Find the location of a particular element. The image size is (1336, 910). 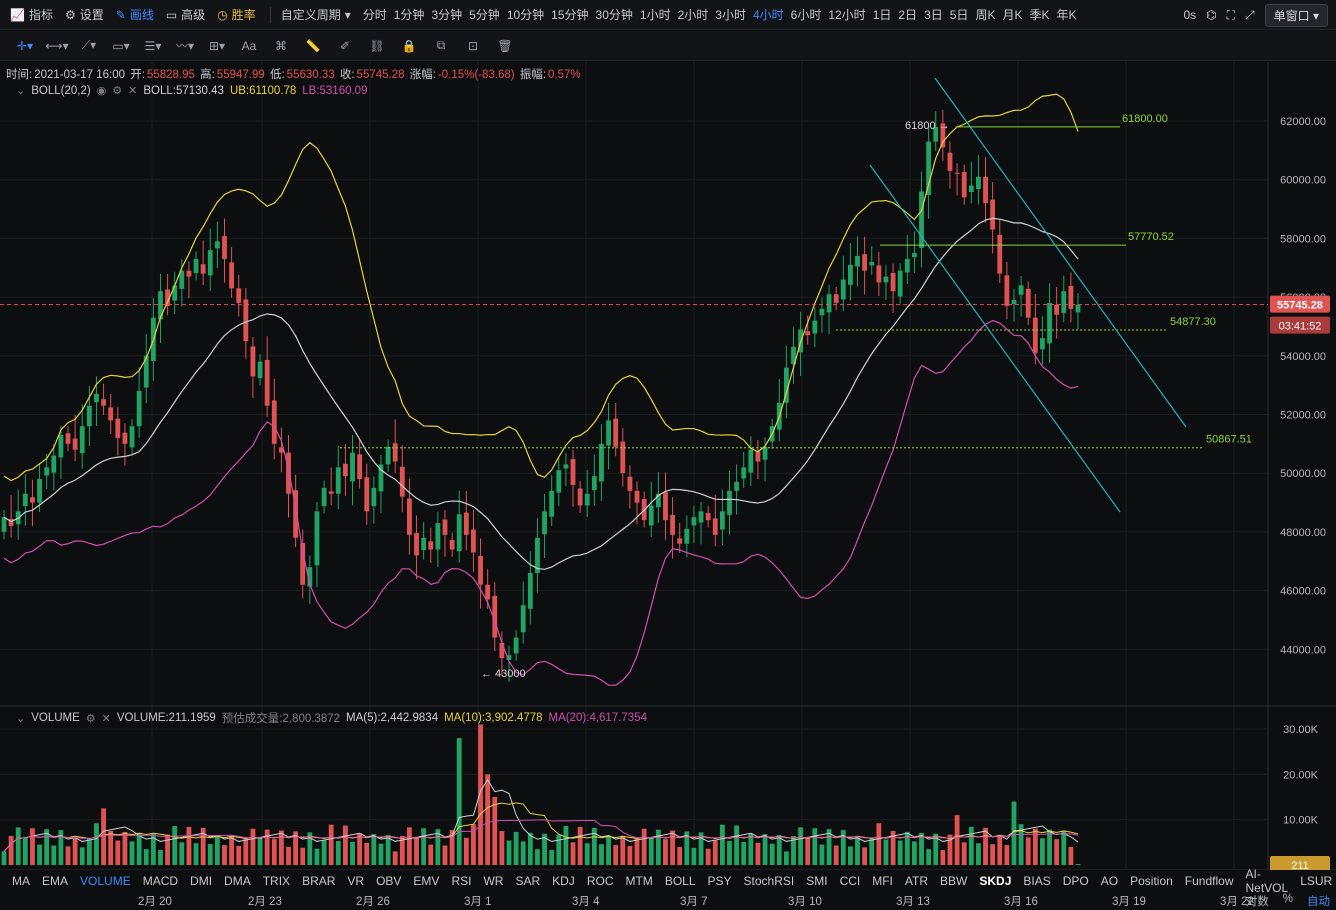

indicator-tab-ma: MA is located at coordinates (21, 881).